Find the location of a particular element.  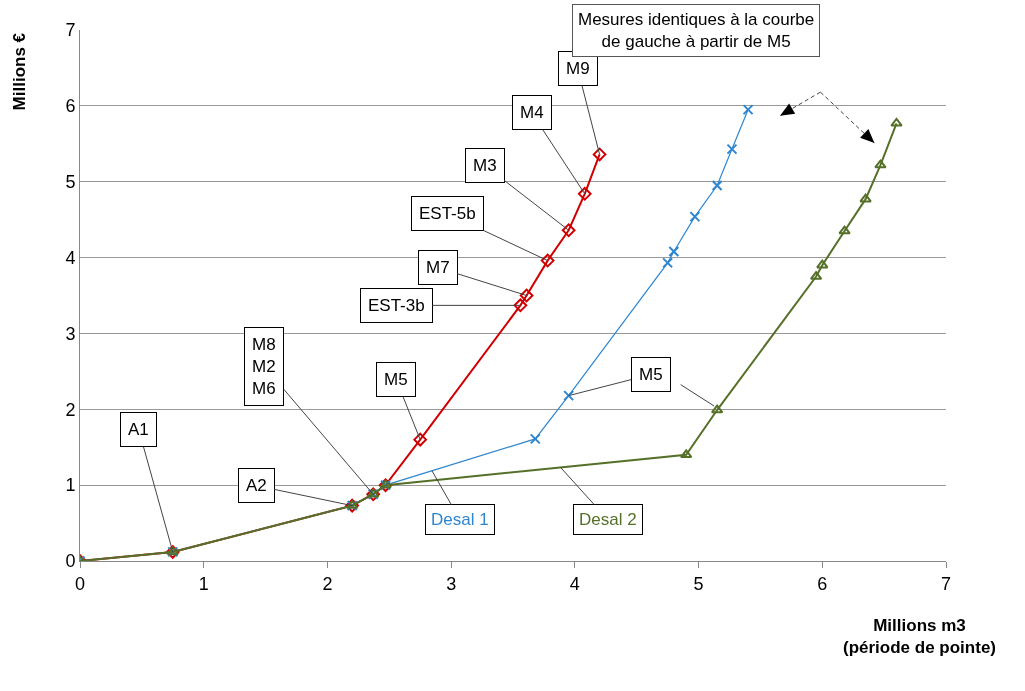

x-tick-label: 6 is located at coordinates (822, 583).